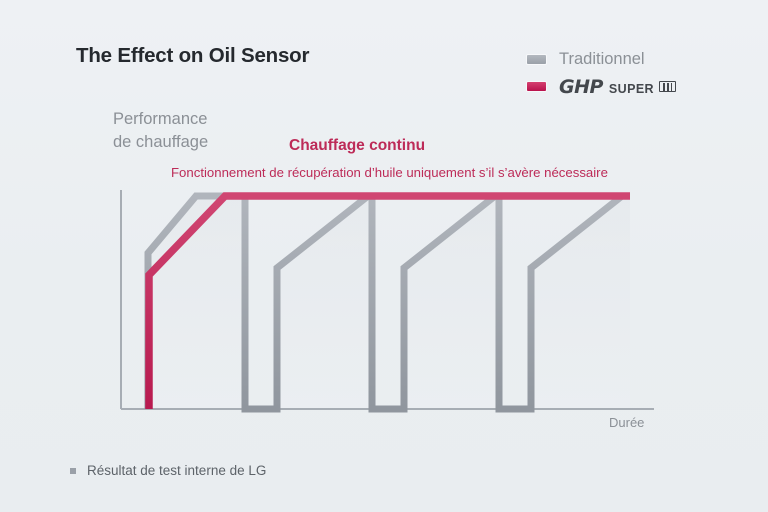 Image resolution: width=768 pixels, height=512 pixels. What do you see at coordinates (193, 55) in the screenshot?
I see `page-title: The Effect on Oil Sensor` at bounding box center [193, 55].